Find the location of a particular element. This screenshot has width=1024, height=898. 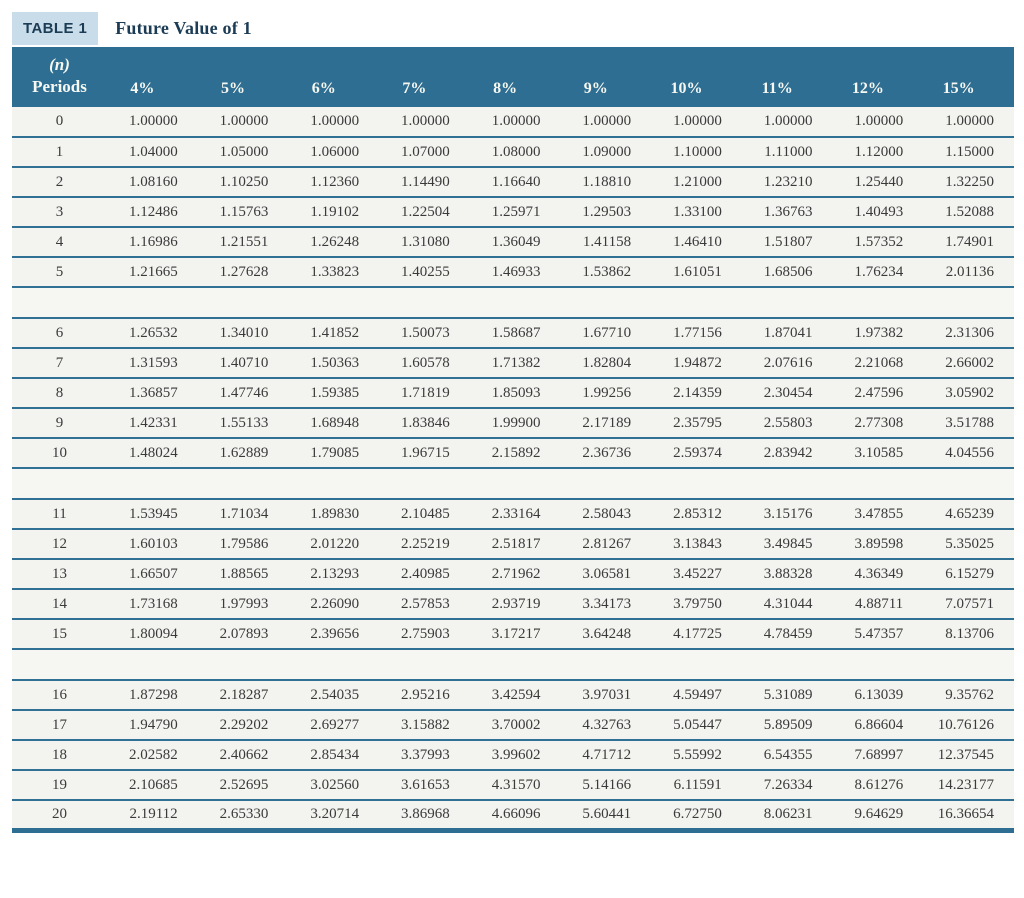

value-cell: 2.95216 is located at coordinates (424, 696).